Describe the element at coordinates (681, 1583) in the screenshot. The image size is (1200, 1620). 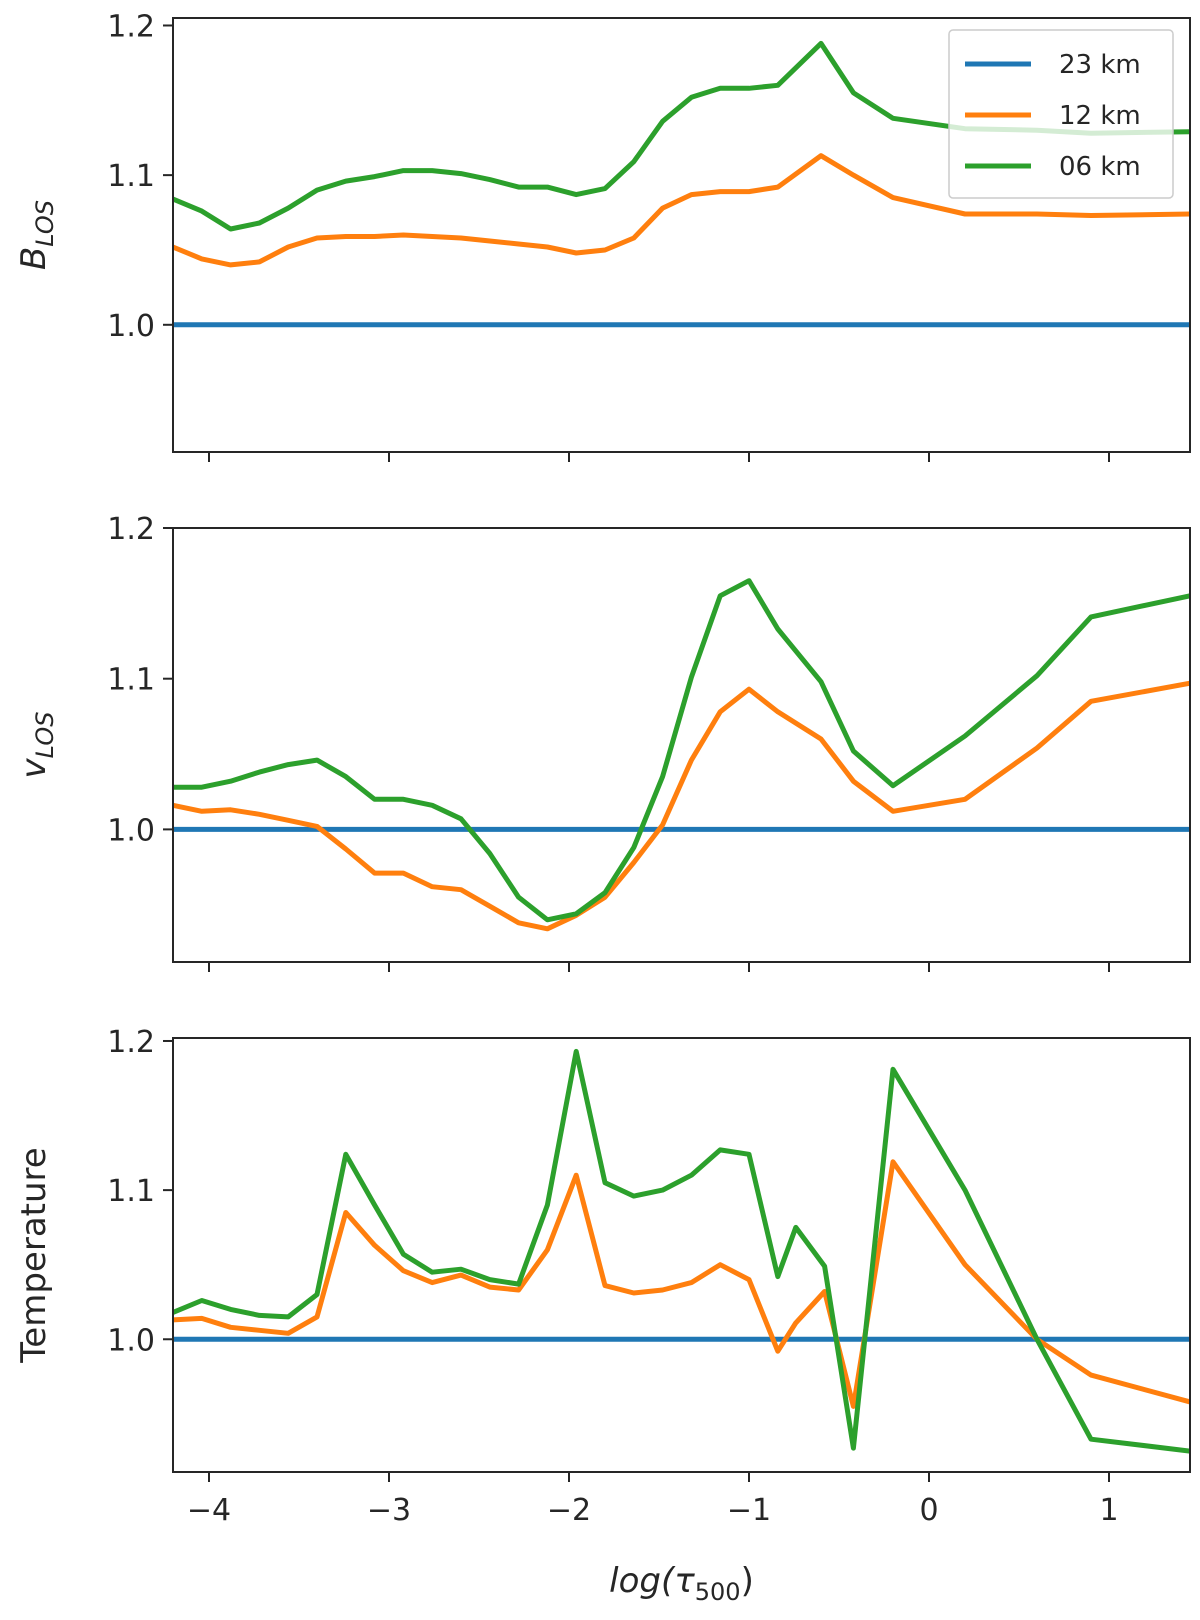
I see `x-axis-label: log(τ500)` at that location.